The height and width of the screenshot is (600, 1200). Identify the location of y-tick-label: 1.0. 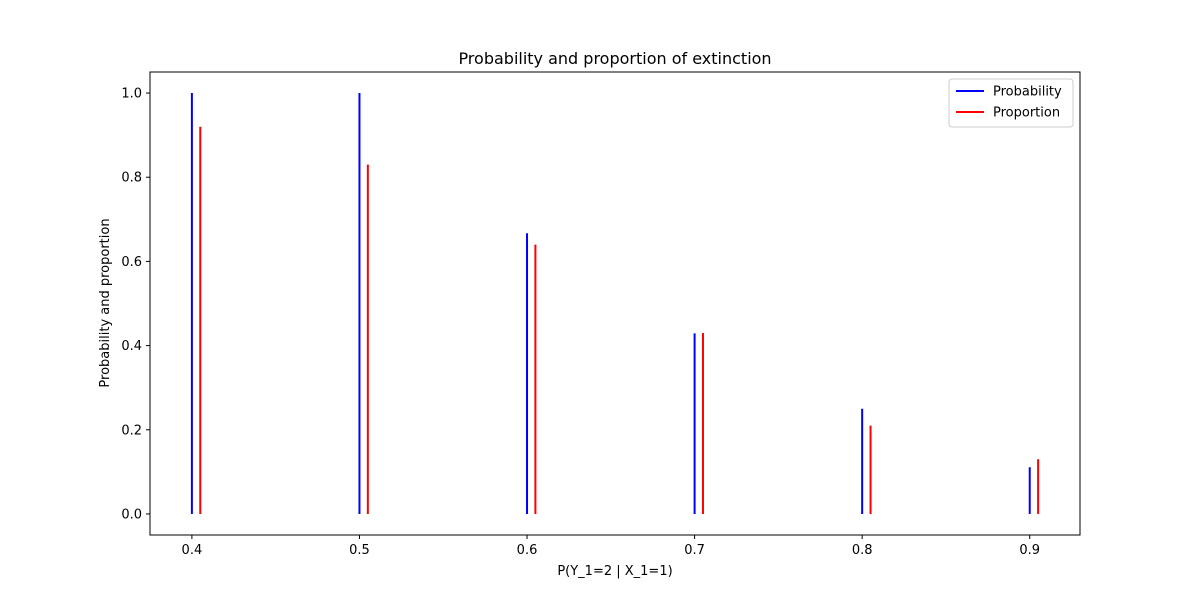
(131, 94).